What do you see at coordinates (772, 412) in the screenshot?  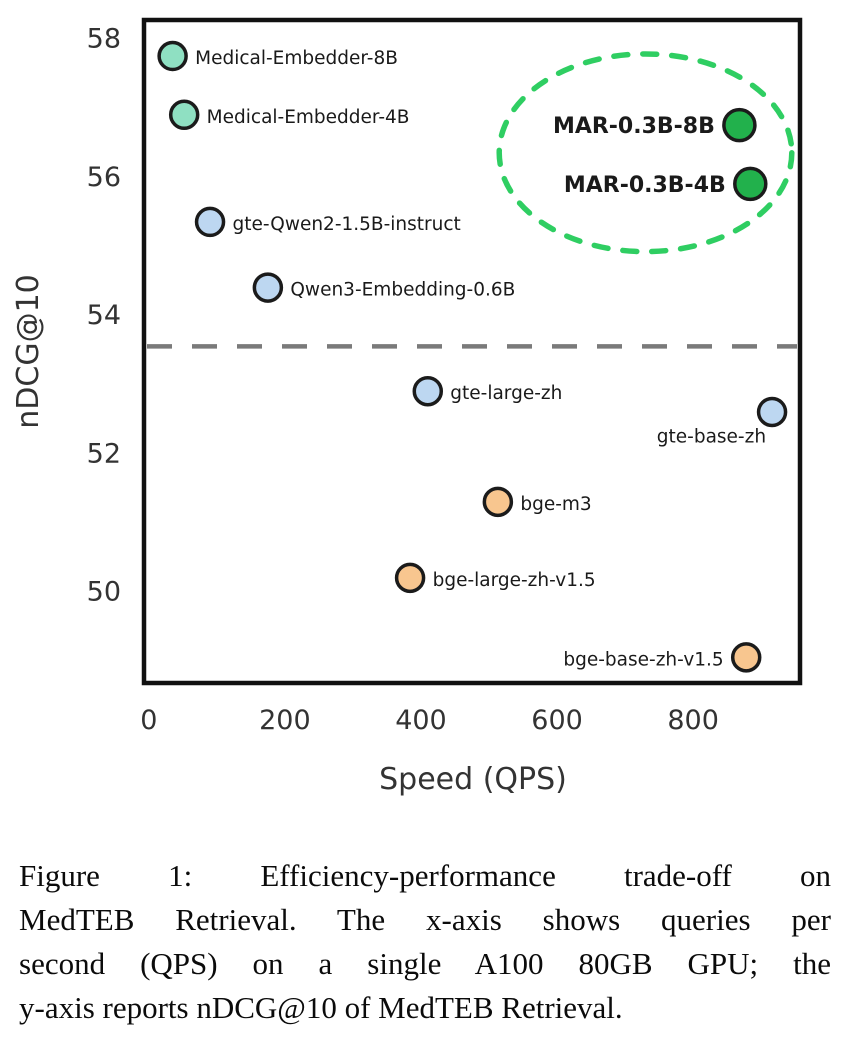 I see `point-gte-base-zh` at bounding box center [772, 412].